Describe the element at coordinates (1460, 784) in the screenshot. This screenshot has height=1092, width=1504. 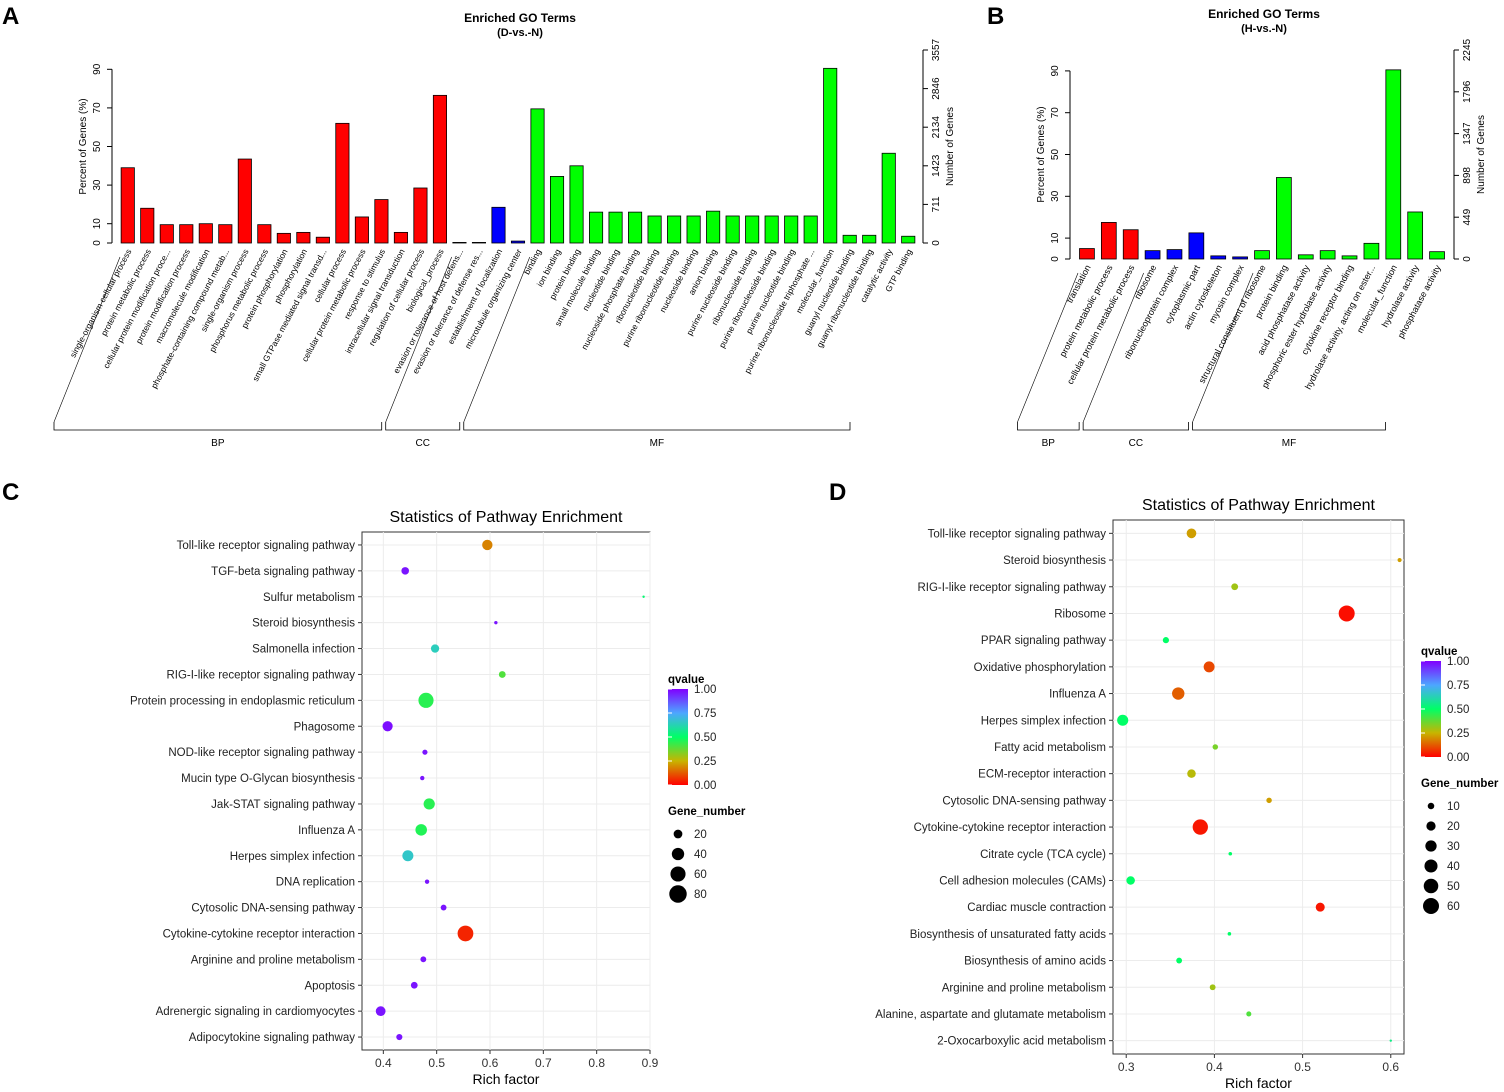
I see `size-legend-title: Gene_number` at that location.